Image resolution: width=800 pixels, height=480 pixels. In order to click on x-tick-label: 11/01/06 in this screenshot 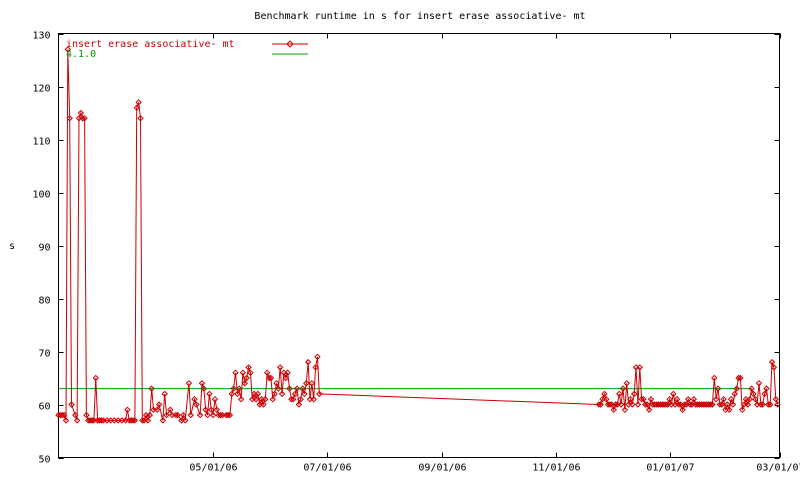, I will do `click(556, 468)`.